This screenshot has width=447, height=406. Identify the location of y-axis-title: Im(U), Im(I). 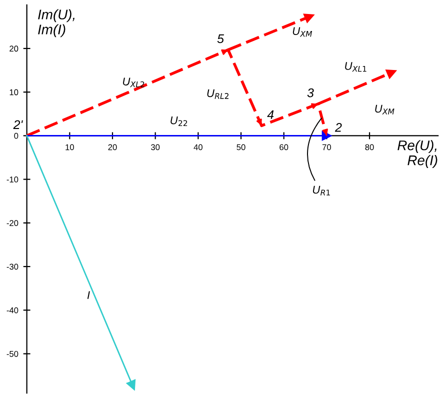
(56, 23).